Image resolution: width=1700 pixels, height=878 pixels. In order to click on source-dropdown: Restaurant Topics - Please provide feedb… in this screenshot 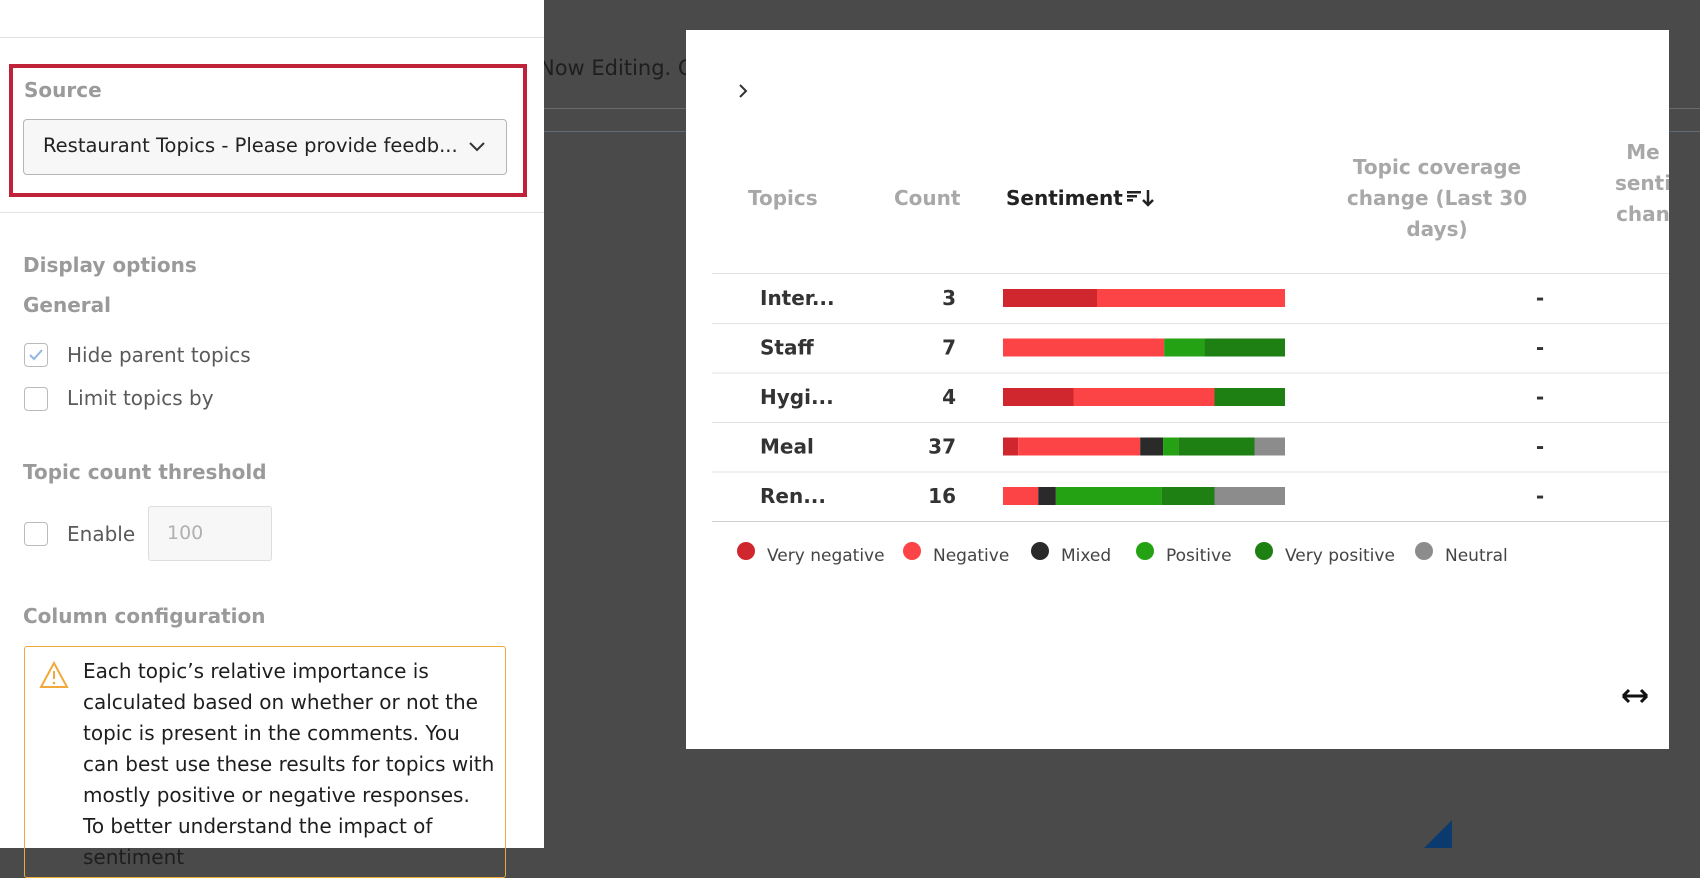, I will do `click(265, 147)`.